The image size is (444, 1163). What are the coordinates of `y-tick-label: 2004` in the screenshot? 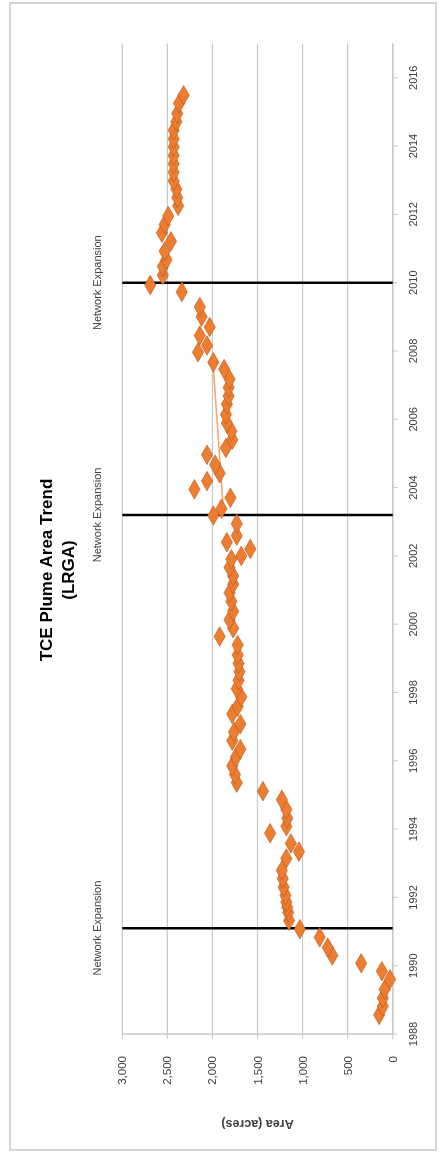 It's located at (412, 487).